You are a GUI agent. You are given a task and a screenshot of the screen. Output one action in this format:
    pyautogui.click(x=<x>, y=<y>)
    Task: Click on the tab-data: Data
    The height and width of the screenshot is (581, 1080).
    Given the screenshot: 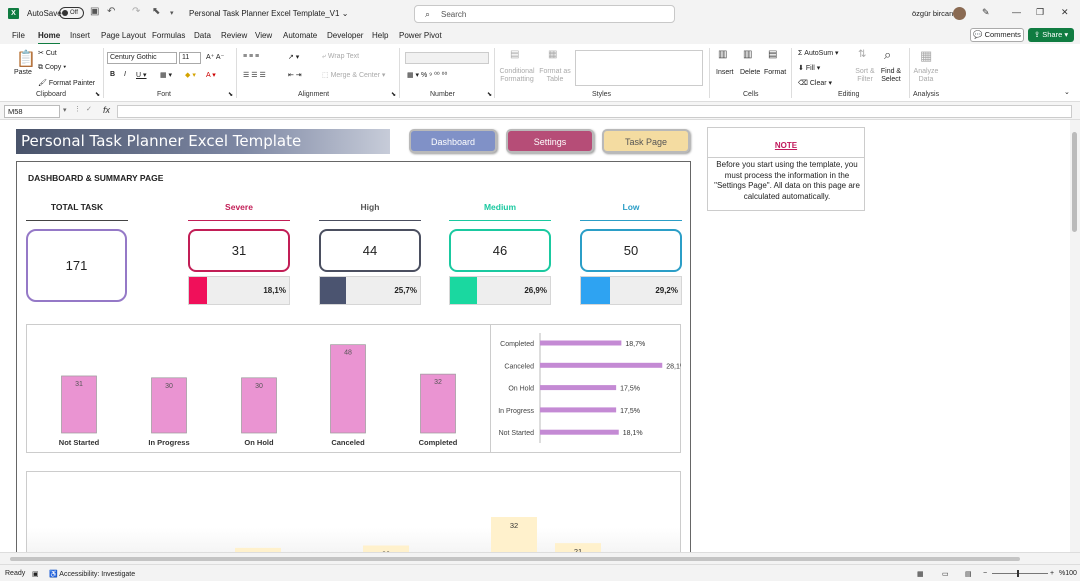 What is the action you would take?
    pyautogui.click(x=202, y=35)
    